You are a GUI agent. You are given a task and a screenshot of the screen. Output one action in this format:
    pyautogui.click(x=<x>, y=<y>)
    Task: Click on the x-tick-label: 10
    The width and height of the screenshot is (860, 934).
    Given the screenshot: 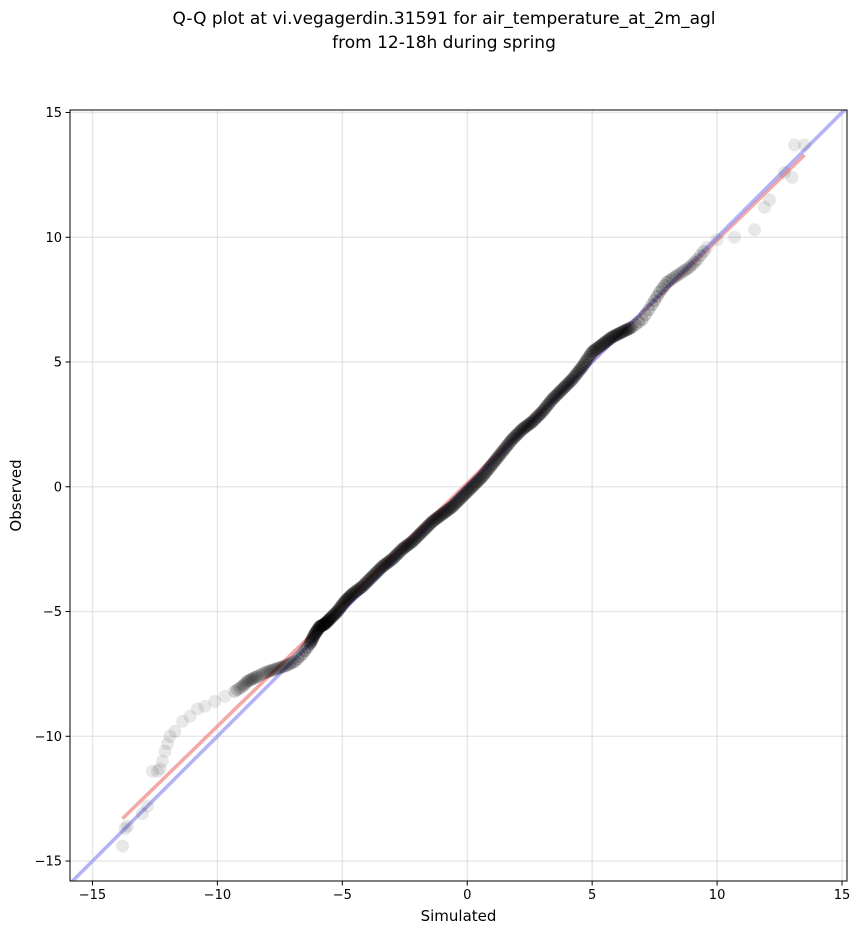 What is the action you would take?
    pyautogui.click(x=717, y=895)
    